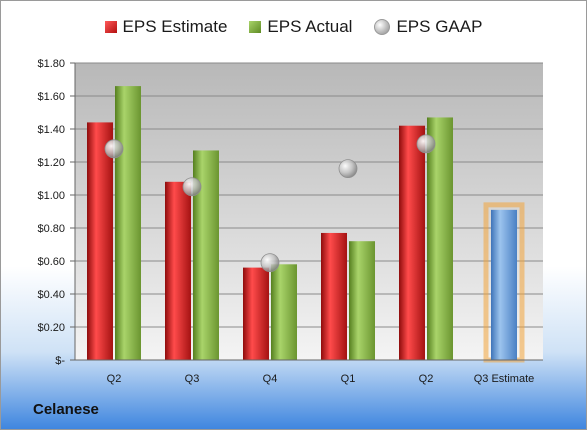  I want to click on x-tick-label: Q3, so click(192, 379).